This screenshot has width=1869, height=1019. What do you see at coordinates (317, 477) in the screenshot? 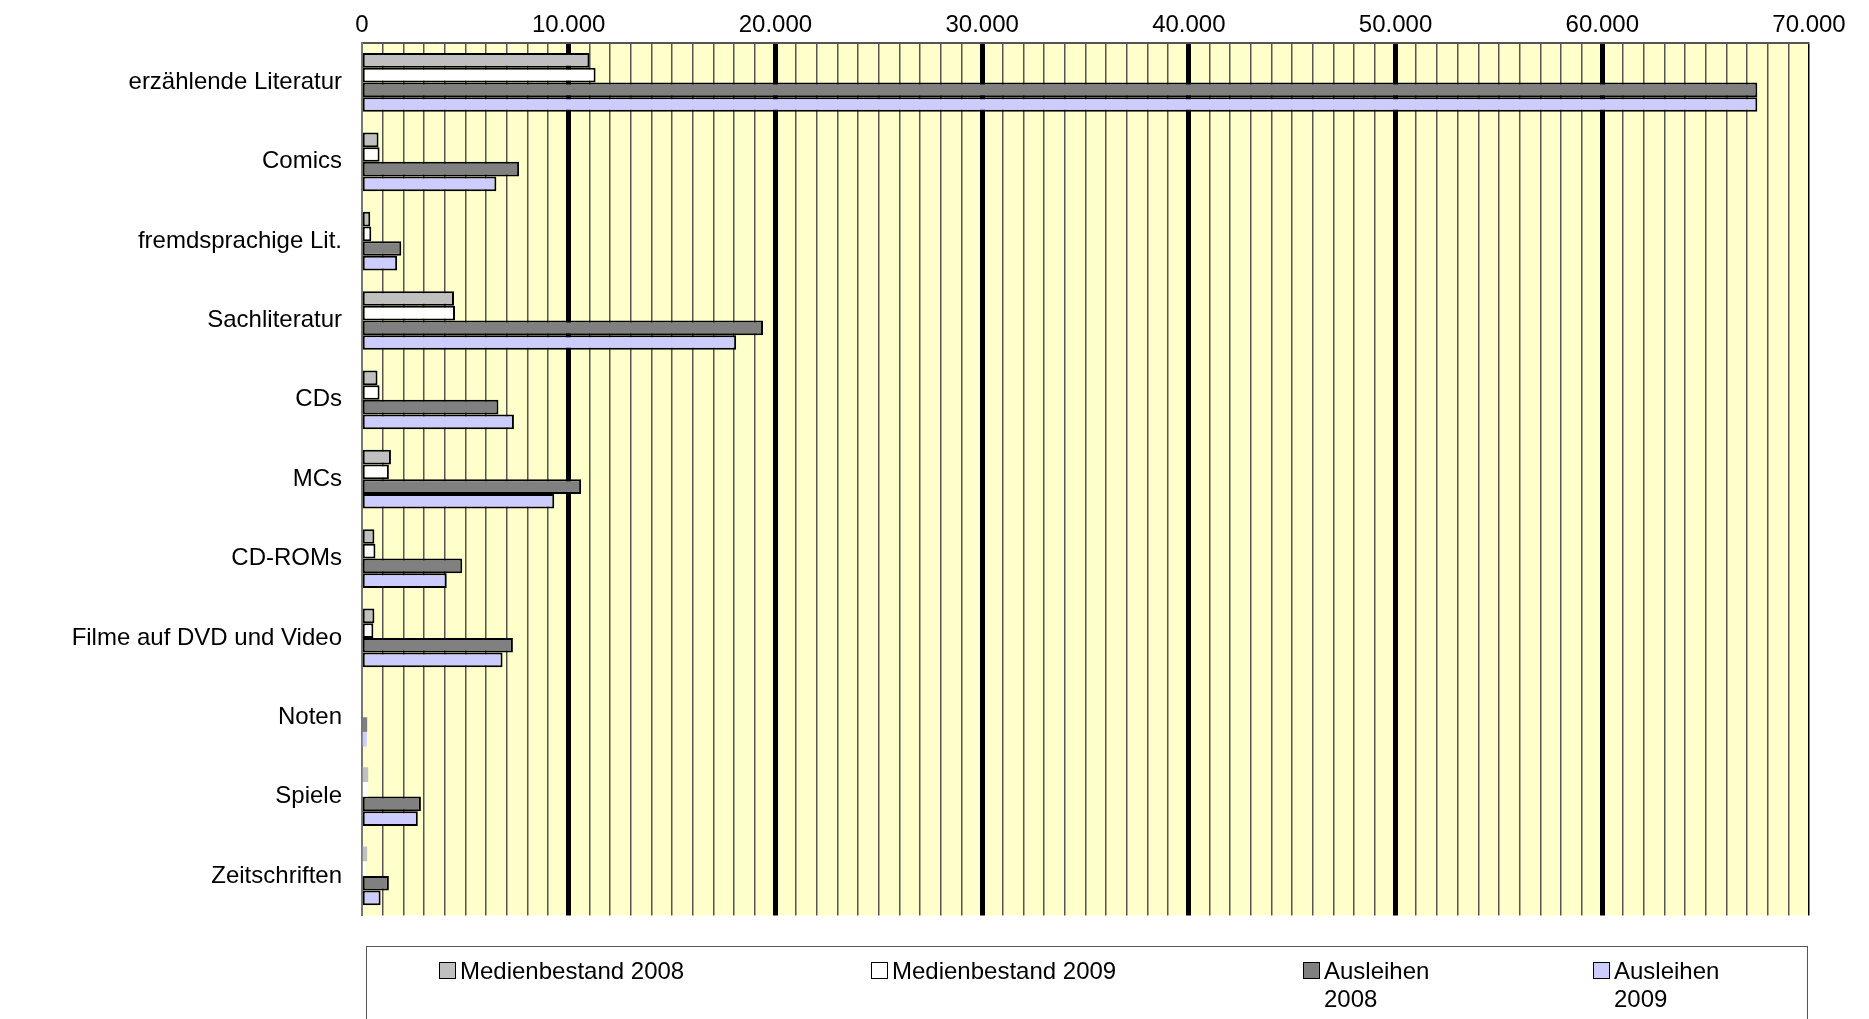
I see `y-tick-label: MCs` at bounding box center [317, 477].